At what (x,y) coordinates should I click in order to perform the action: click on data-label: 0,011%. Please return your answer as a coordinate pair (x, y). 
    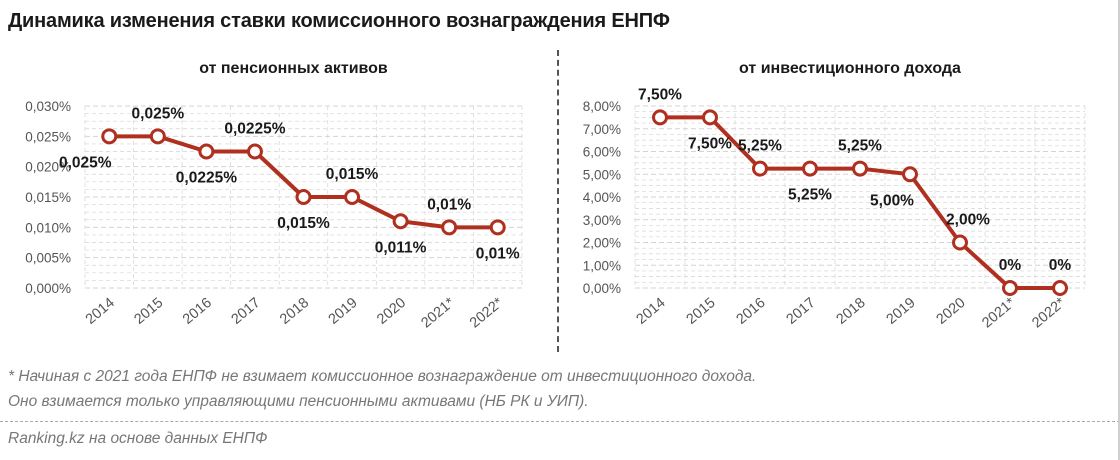
    Looking at the image, I should click on (401, 247).